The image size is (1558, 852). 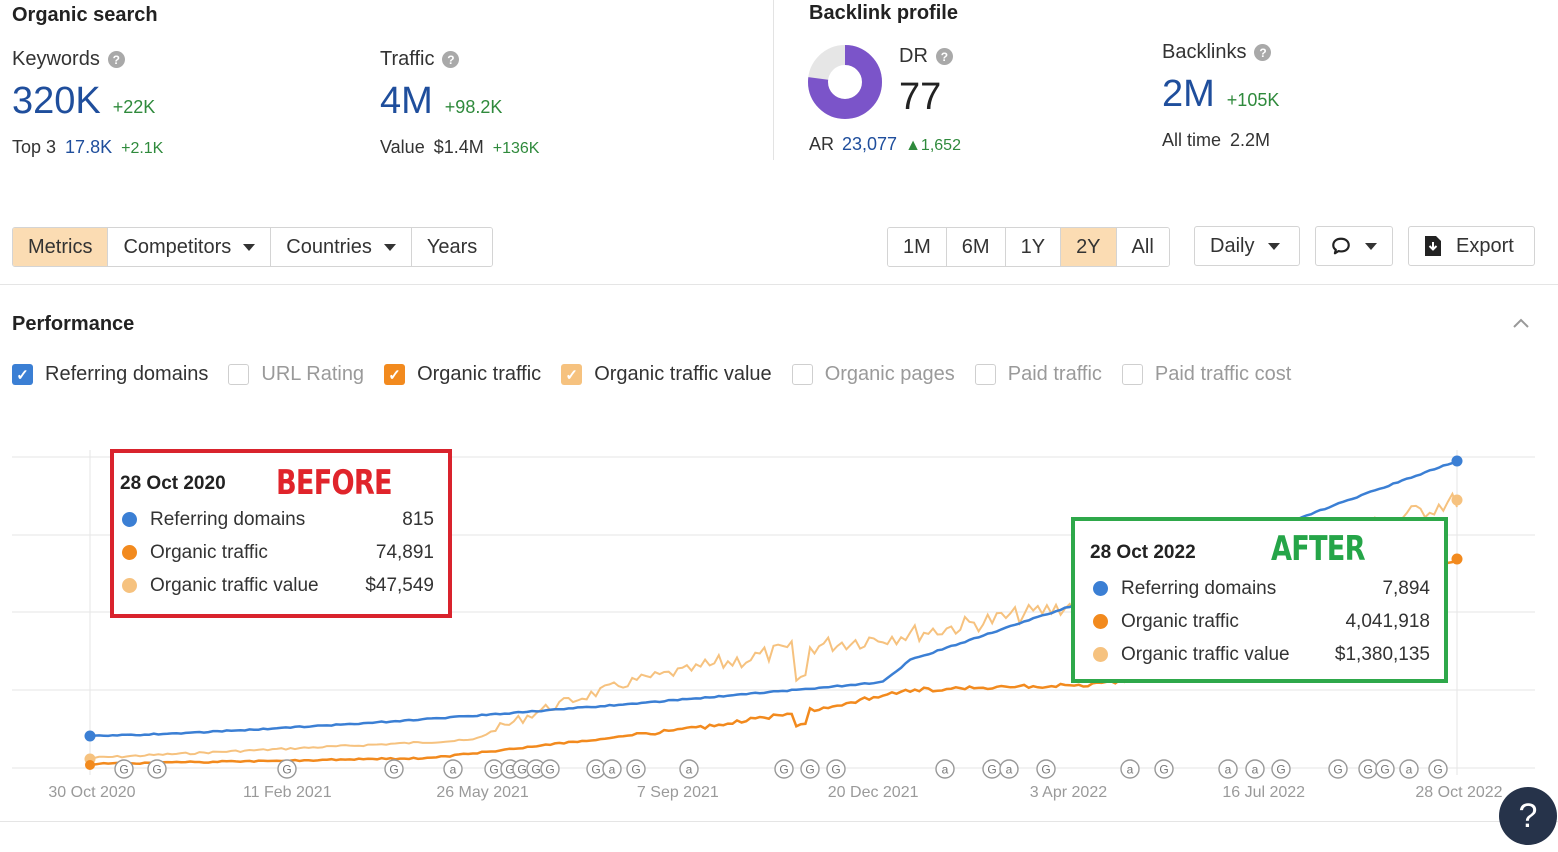 I want to click on tab-metrics: Metrics, so click(x=61, y=247).